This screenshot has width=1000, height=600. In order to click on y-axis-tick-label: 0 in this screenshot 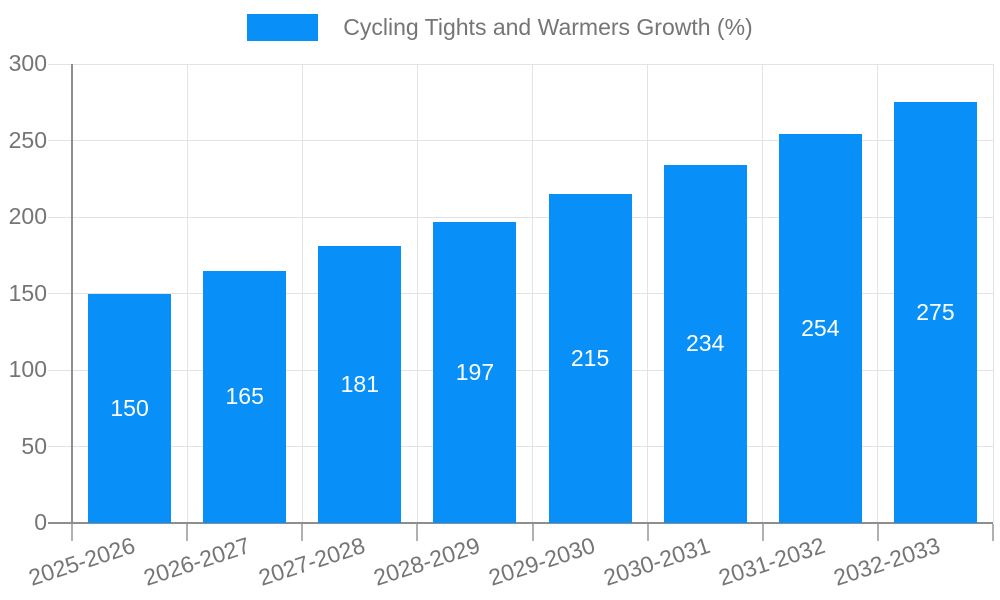, I will do `click(40, 521)`.